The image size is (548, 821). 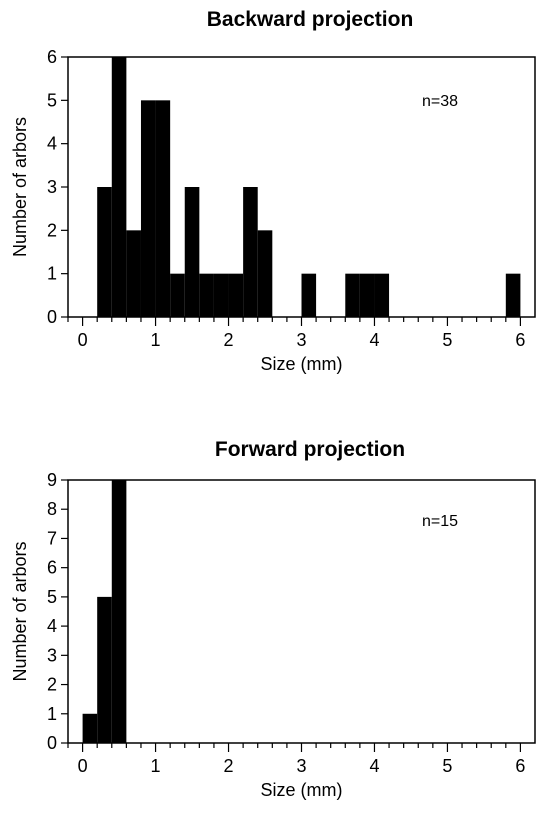 I want to click on y-tick-label: 9, so click(x=52, y=480).